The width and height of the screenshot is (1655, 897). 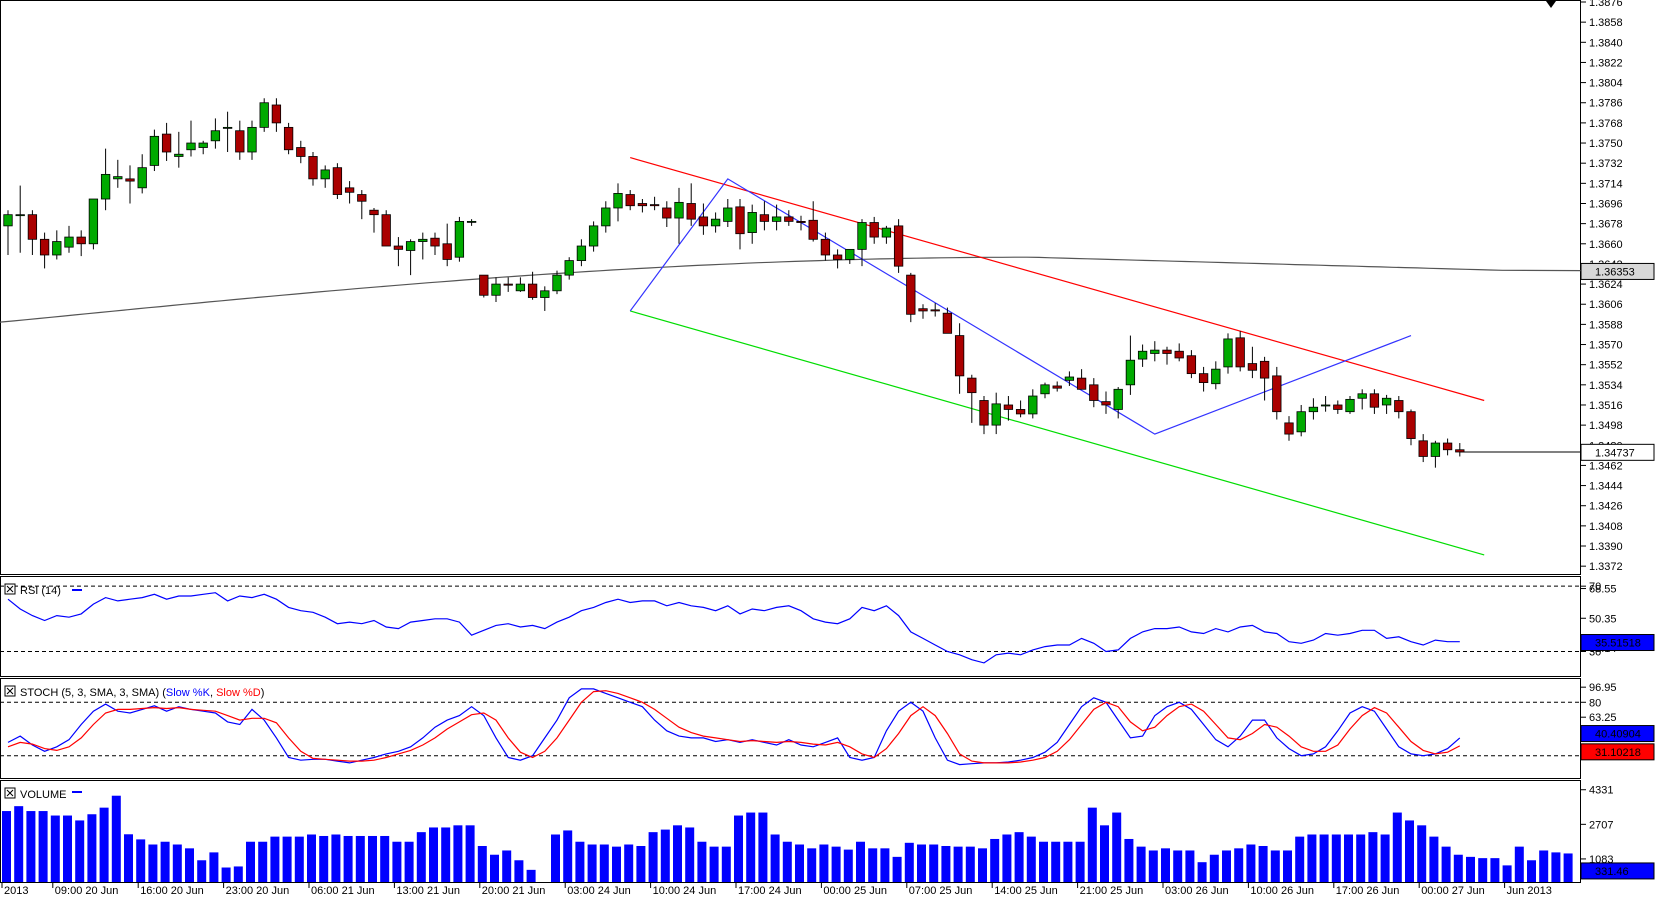 I want to click on rsi-value-tag: 35.51518, so click(x=1617, y=643).